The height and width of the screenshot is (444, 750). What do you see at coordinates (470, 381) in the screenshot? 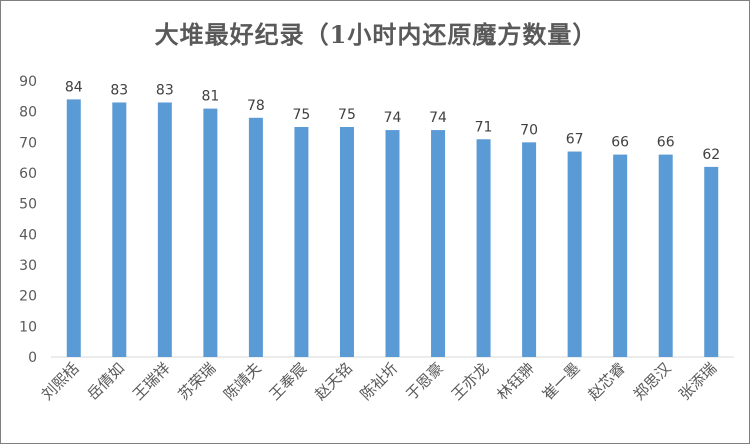
I see `x-tick-label: 王亦龙` at bounding box center [470, 381].